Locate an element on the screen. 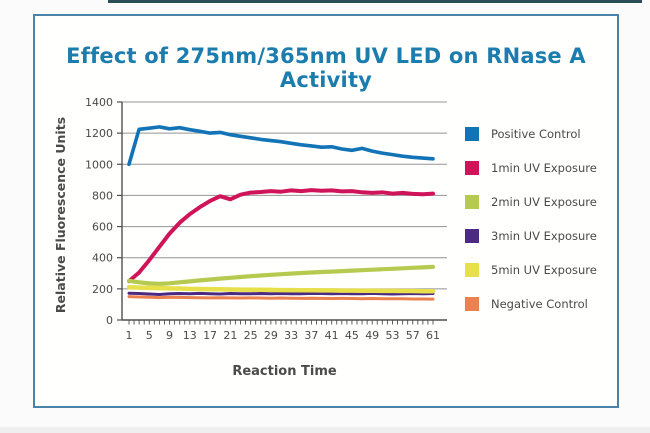 Image resolution: width=650 pixels, height=433 pixels. x-tick-label: 41 is located at coordinates (332, 335).